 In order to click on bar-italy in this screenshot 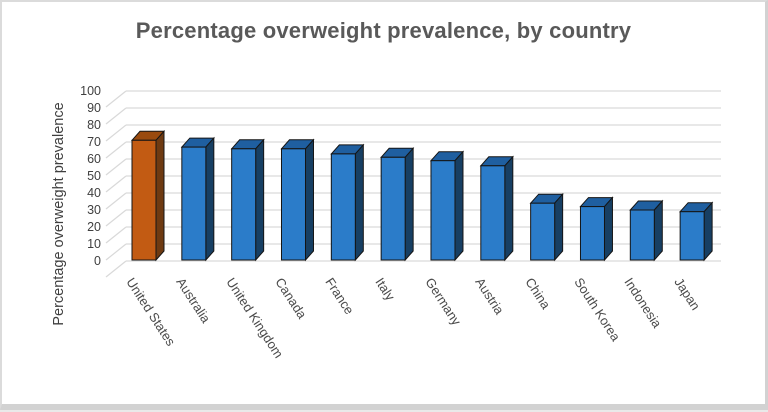, I will do `click(397, 204)`.